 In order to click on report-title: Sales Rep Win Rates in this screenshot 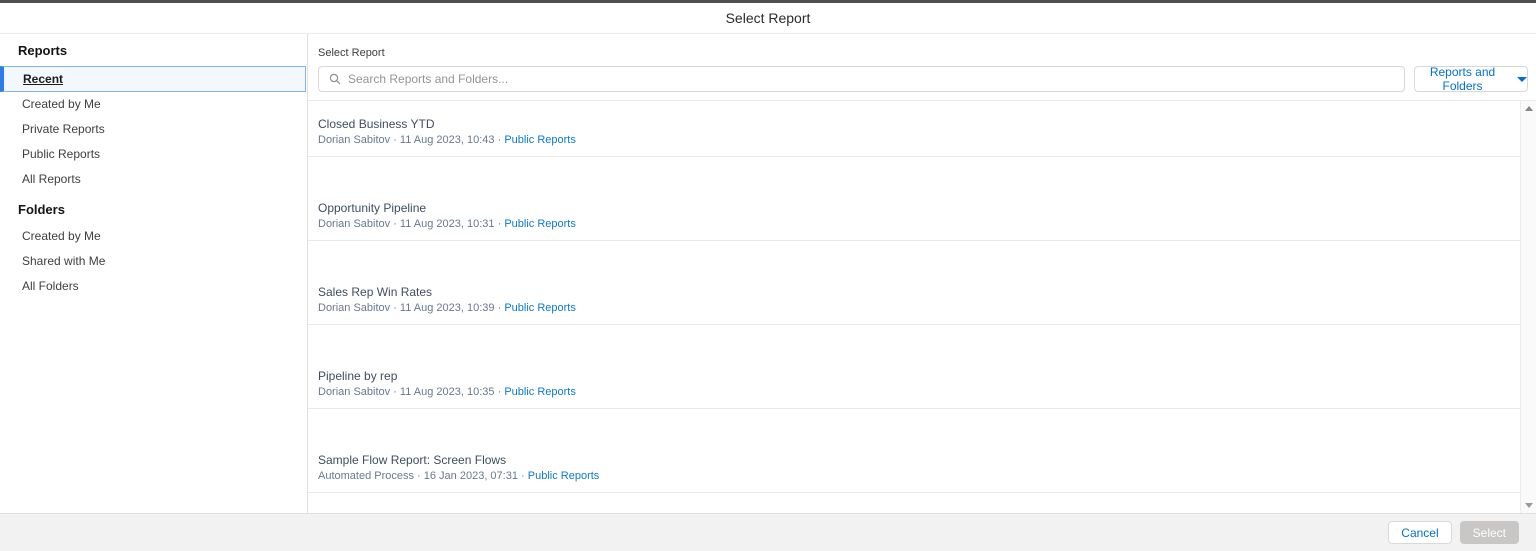, I will do `click(375, 292)`.